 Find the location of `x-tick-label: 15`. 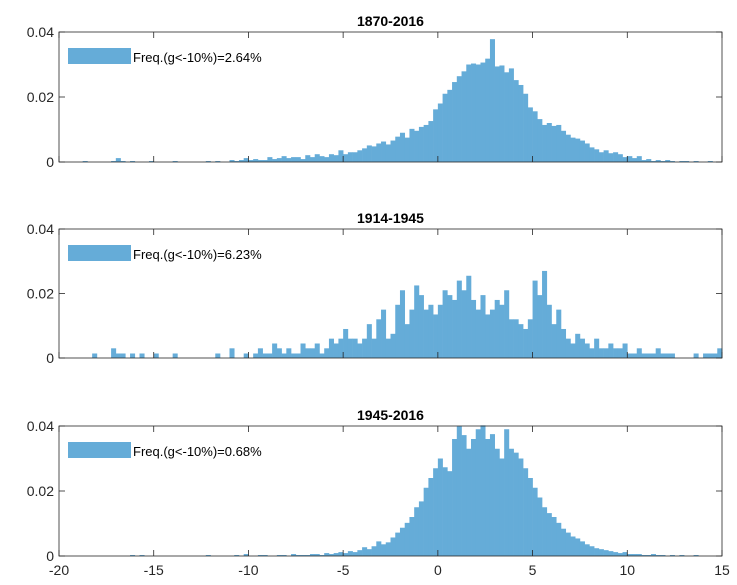

x-tick-label: 15 is located at coordinates (722, 570).